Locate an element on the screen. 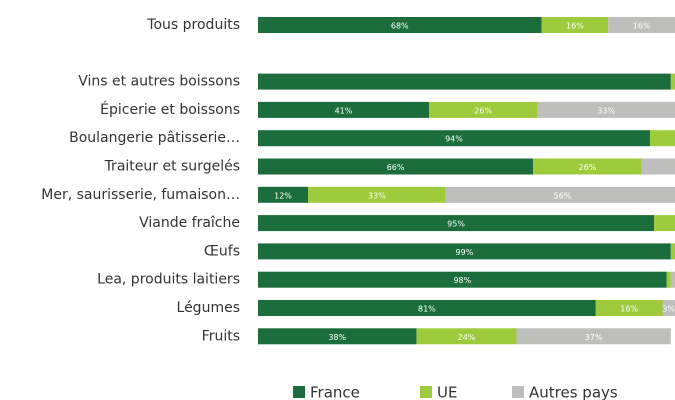 Image resolution: width=675 pixels, height=400 pixels. value-label: 37% is located at coordinates (594, 337).